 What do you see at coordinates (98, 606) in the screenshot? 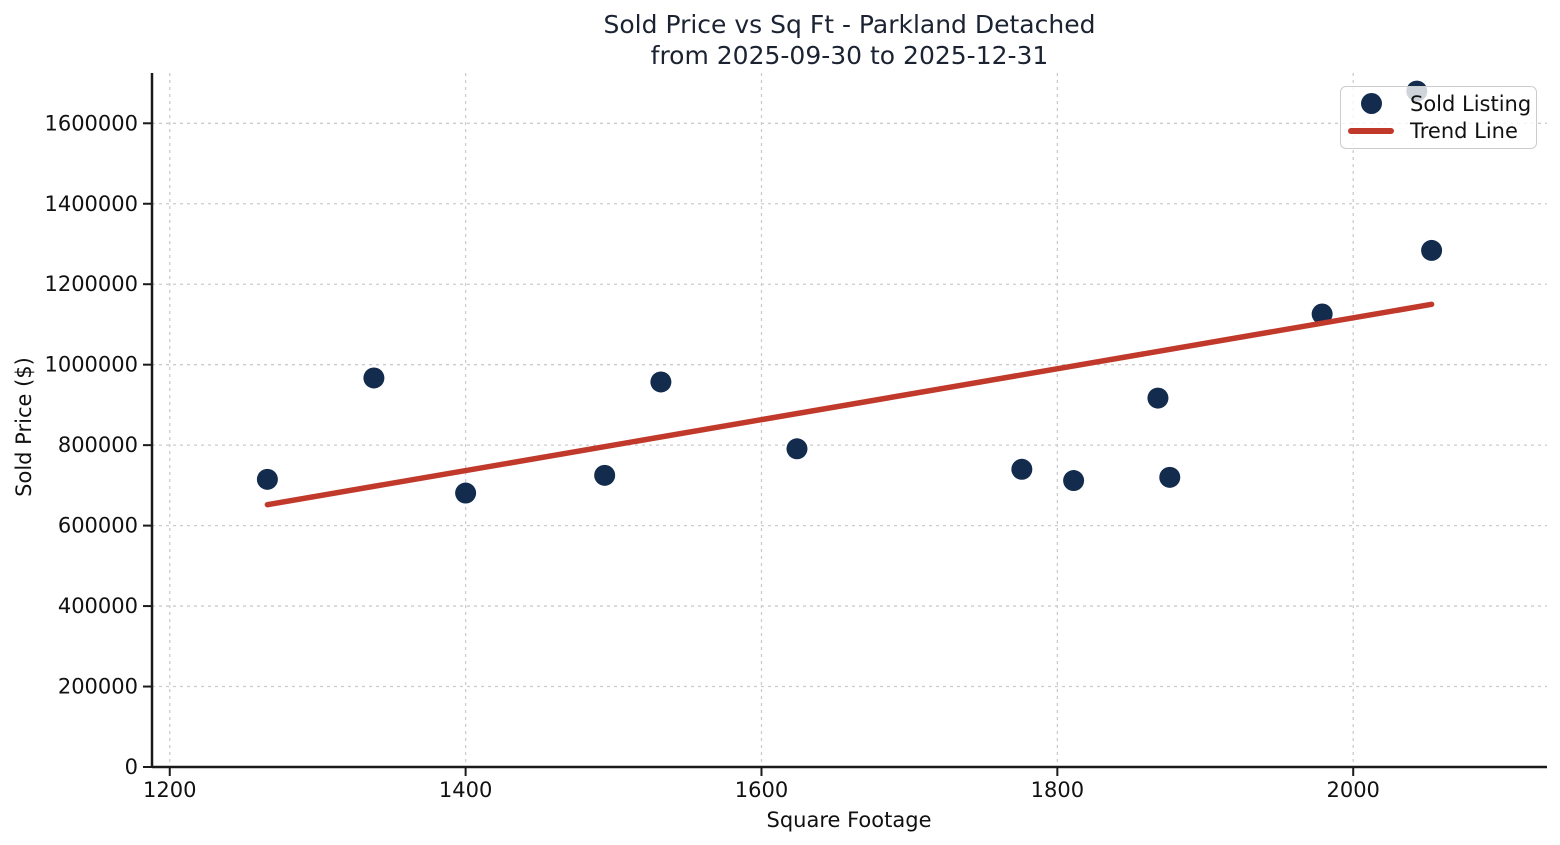
I see `y-tick-label: 400000` at bounding box center [98, 606].